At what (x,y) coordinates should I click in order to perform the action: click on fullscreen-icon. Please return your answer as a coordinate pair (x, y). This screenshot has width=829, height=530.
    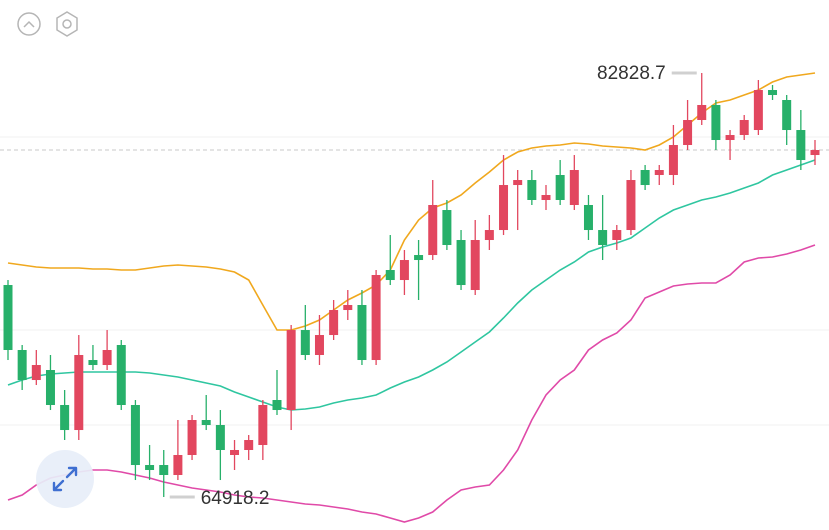
    Looking at the image, I should click on (65, 479).